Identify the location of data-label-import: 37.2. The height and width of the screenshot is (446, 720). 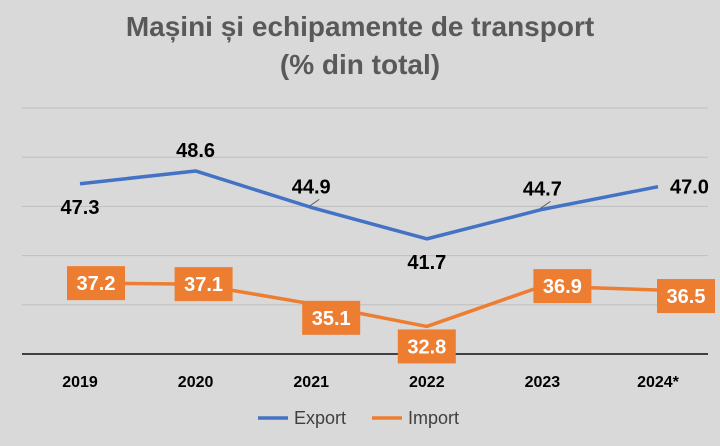
(96, 284).